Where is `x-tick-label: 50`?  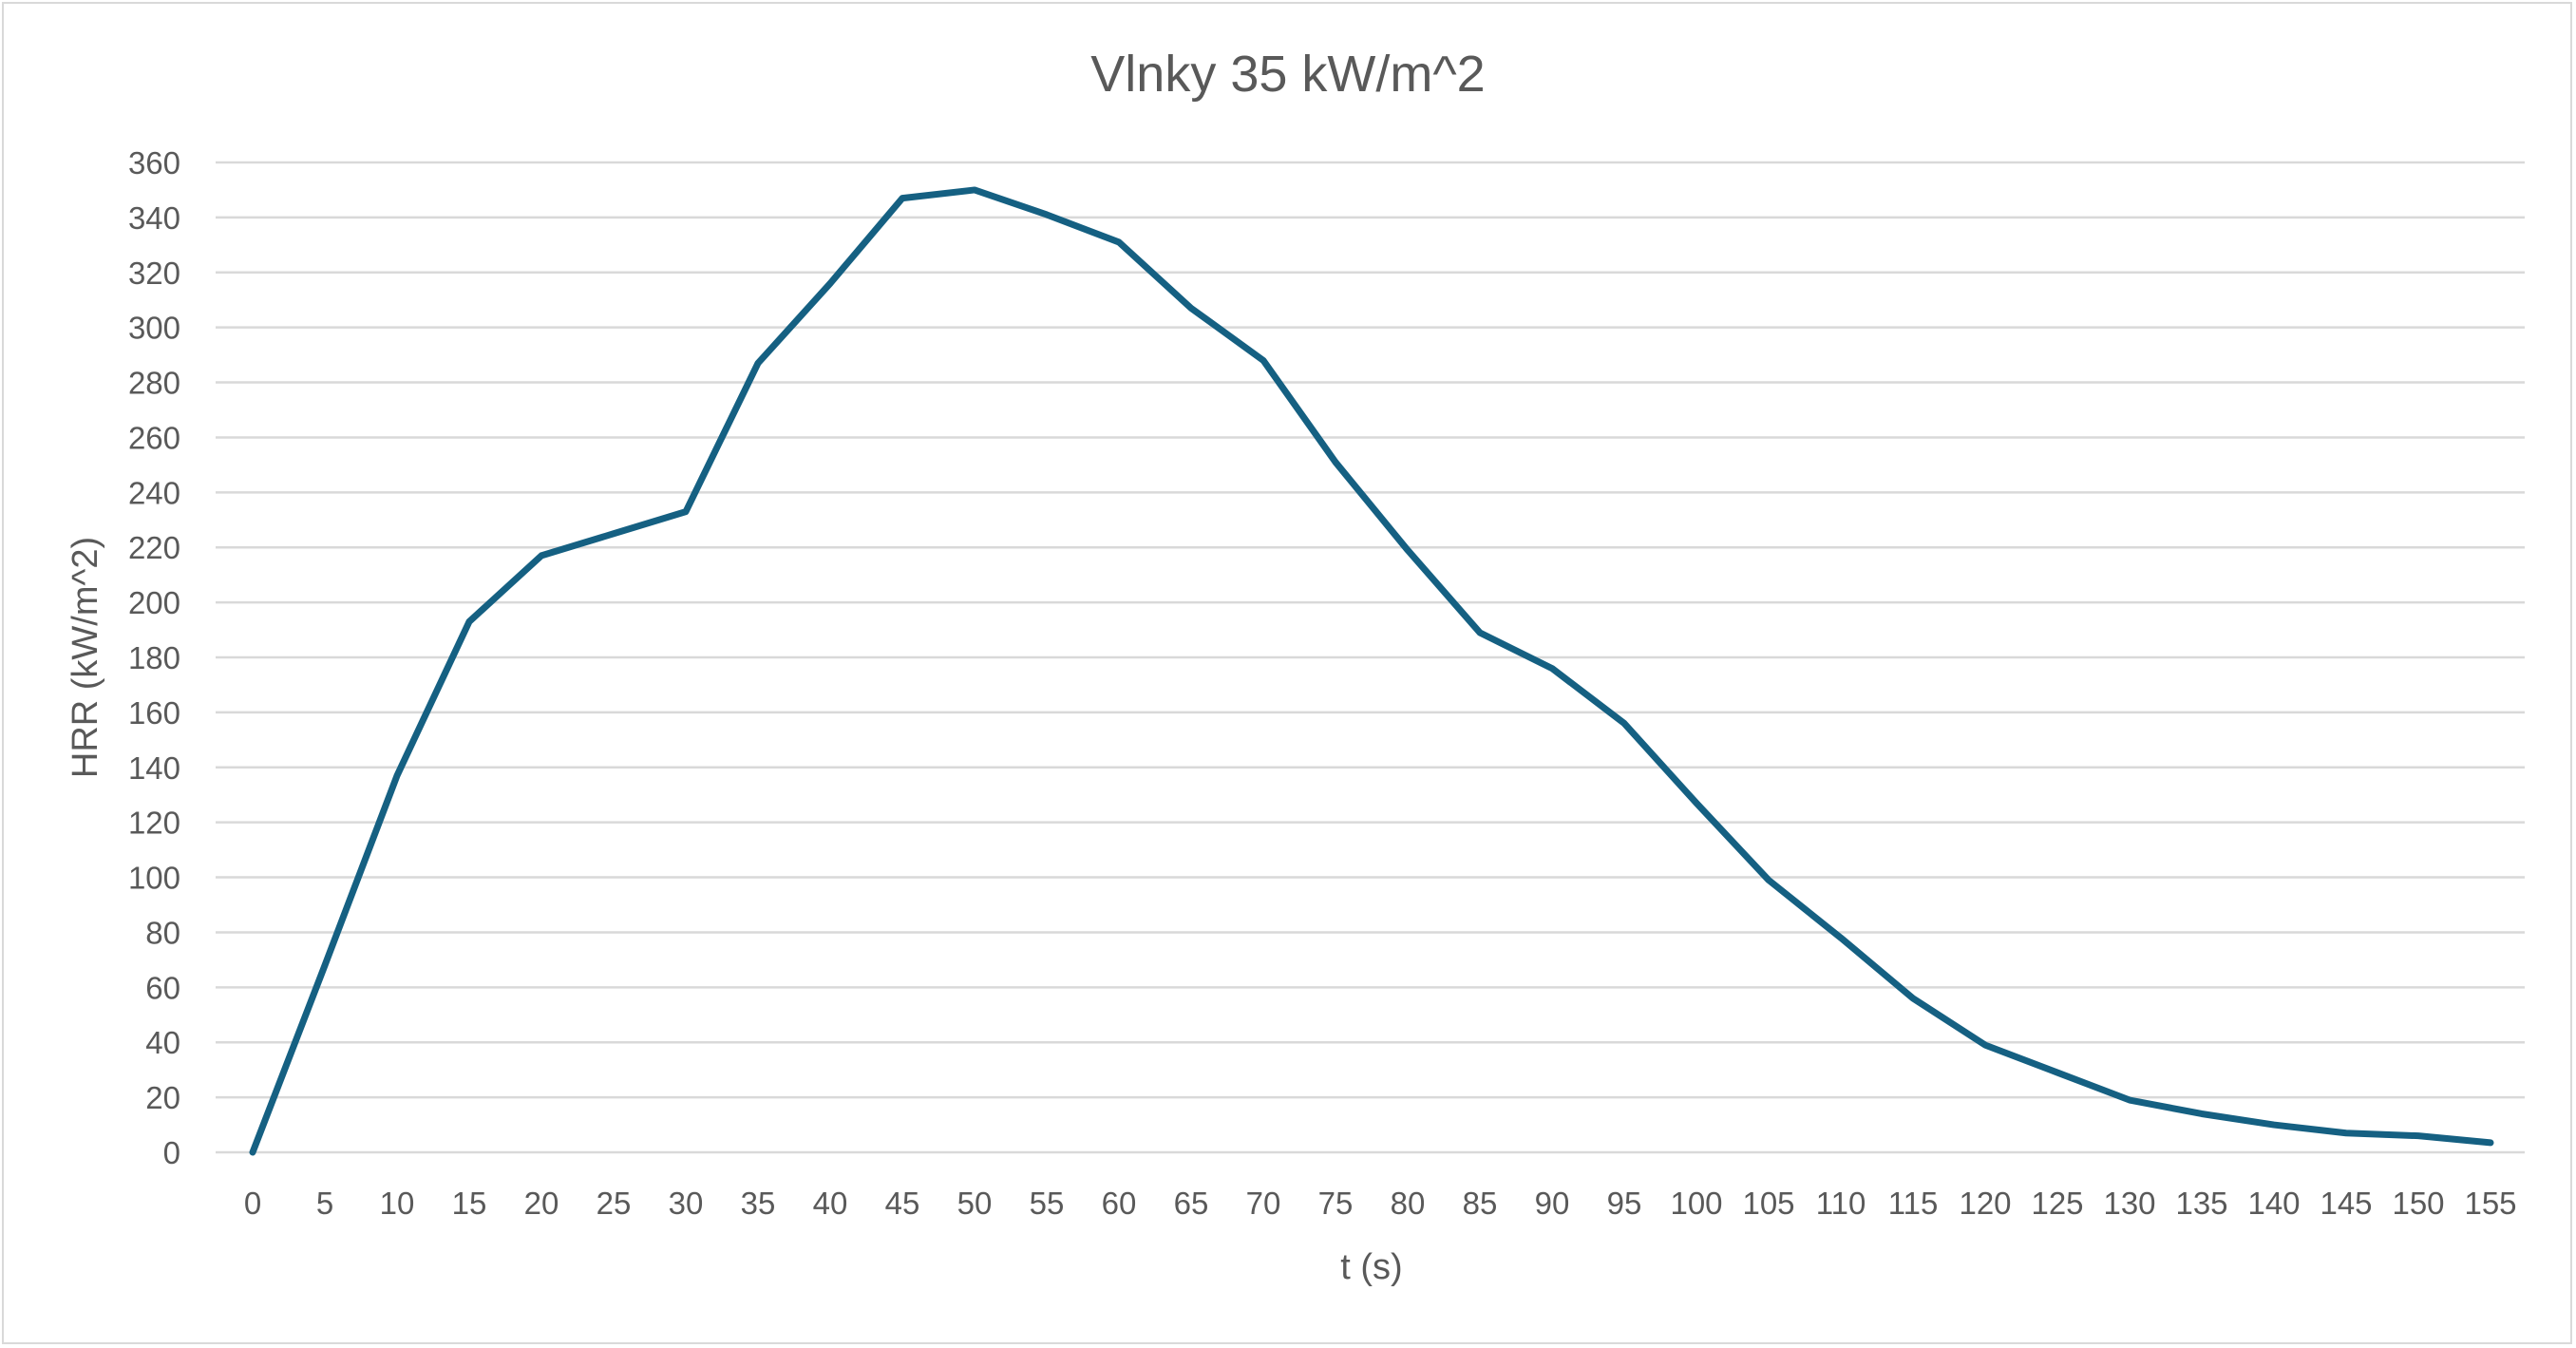
x-tick-label: 50 is located at coordinates (975, 1203).